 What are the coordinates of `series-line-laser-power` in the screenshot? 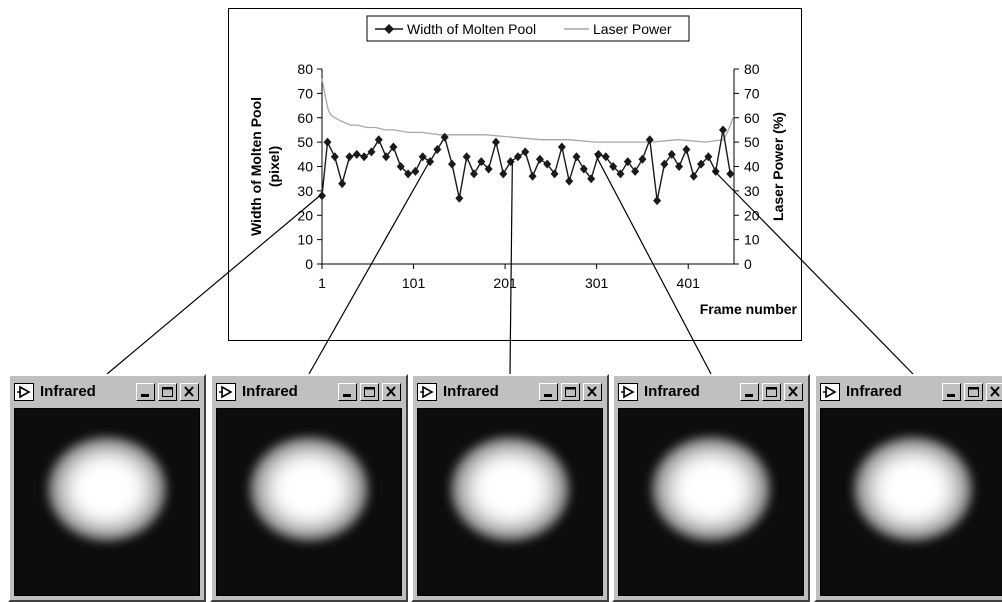 It's located at (528, 110).